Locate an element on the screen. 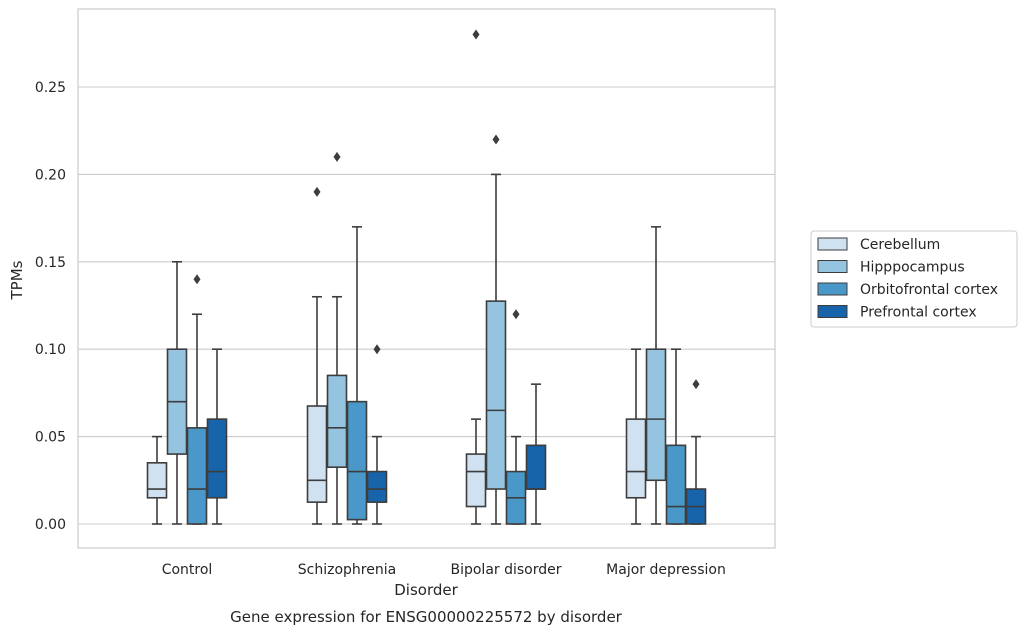  x-tick-label: Bipolar disorder is located at coordinates (505, 570).